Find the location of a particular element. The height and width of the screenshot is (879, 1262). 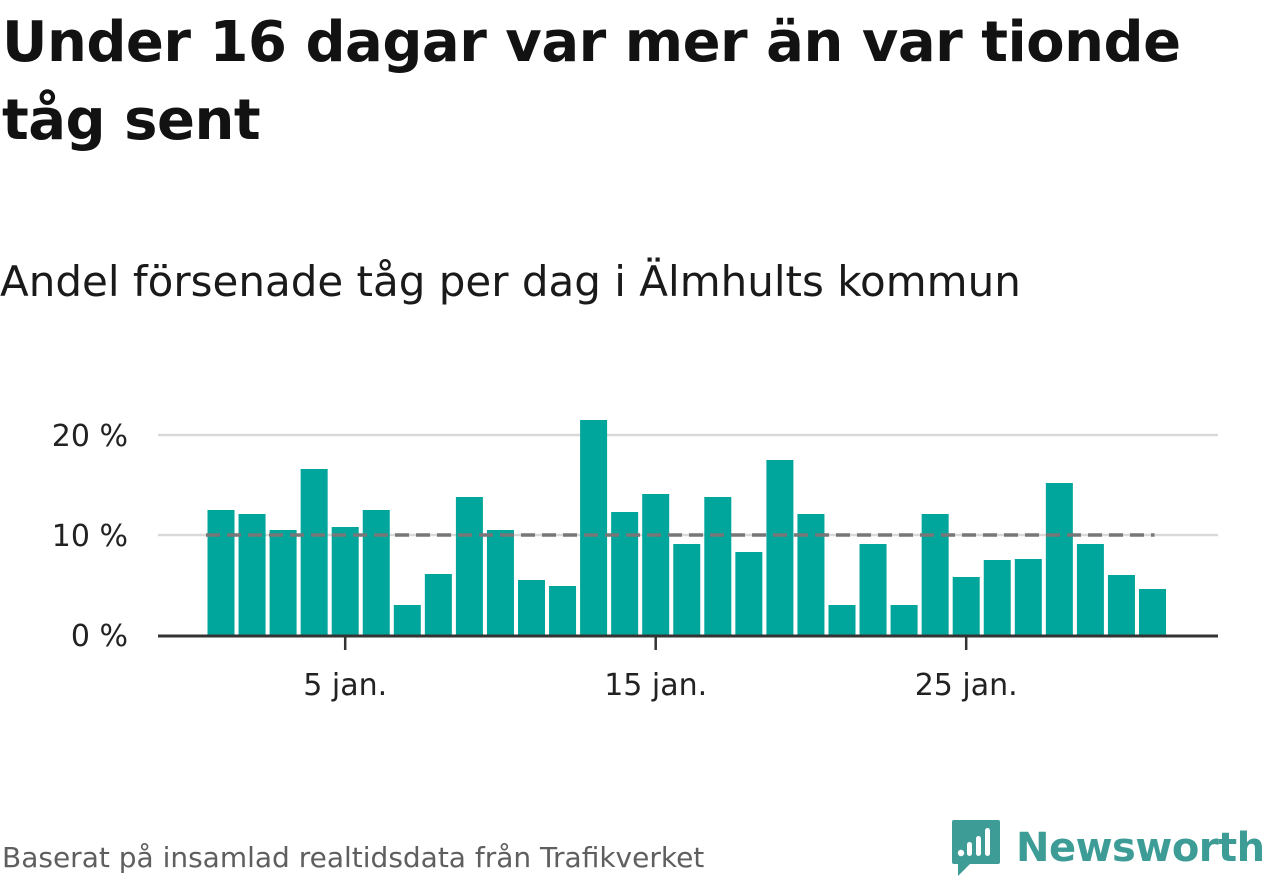

y-tick-label: 10 % is located at coordinates (90, 536).